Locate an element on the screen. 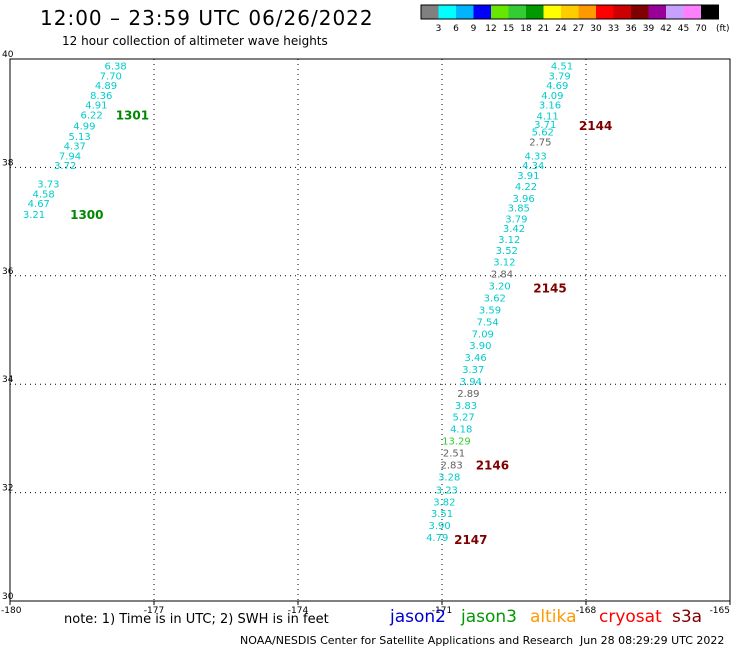  pass-label: 2144 is located at coordinates (595, 126).